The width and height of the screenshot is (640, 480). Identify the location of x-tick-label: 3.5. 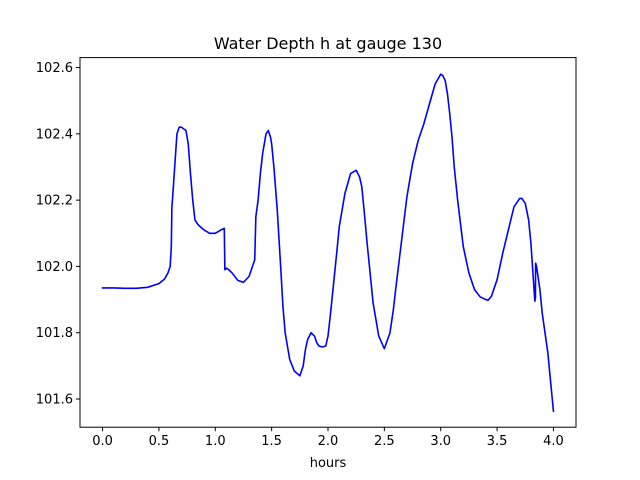
(497, 441).